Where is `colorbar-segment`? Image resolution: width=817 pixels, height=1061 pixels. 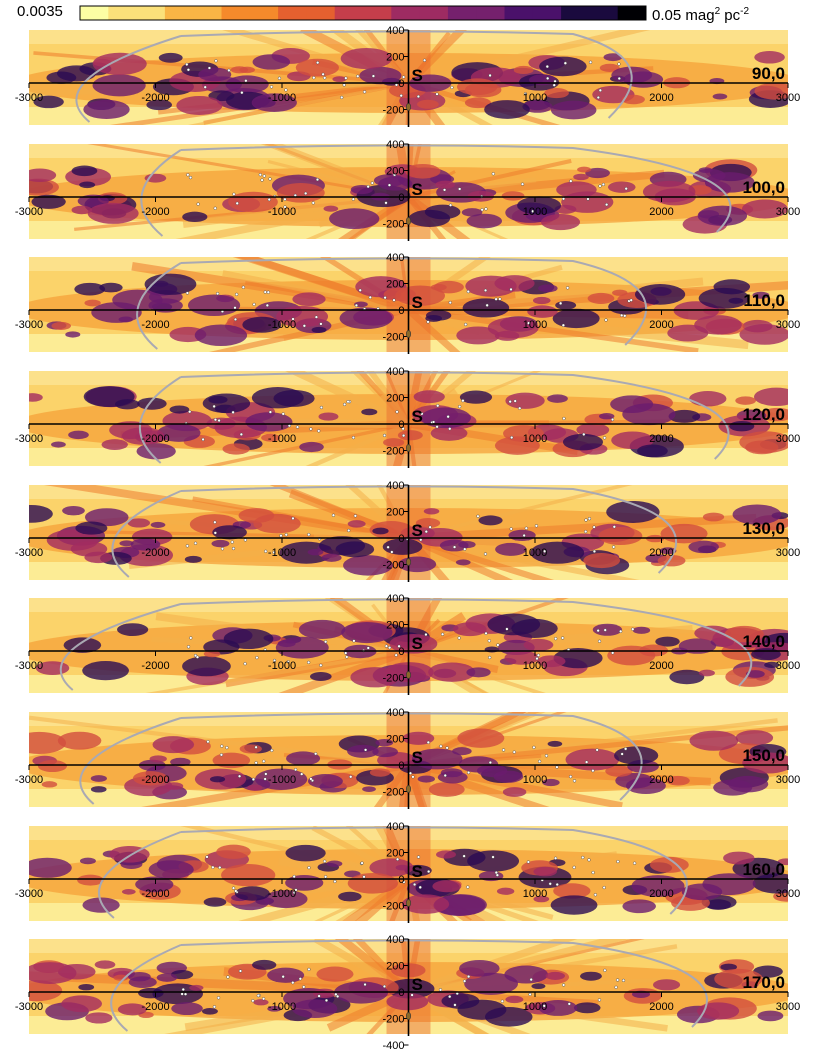 colorbar-segment is located at coordinates (632, 13).